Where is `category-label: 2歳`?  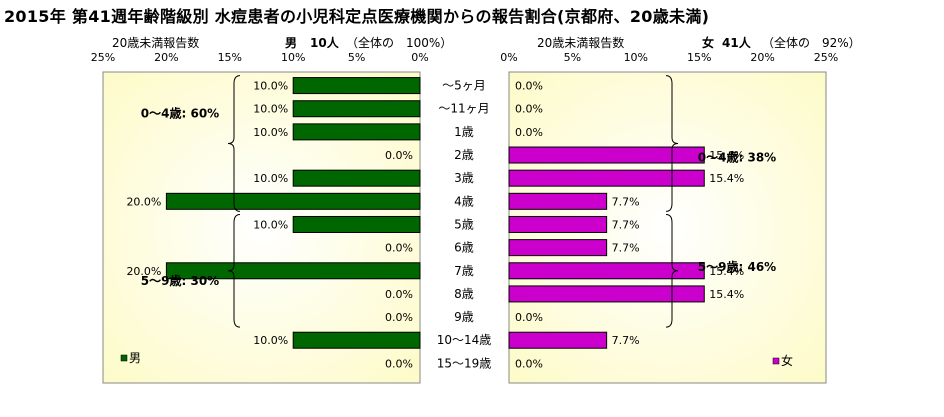
category-label: 2歳 is located at coordinates (464, 155).